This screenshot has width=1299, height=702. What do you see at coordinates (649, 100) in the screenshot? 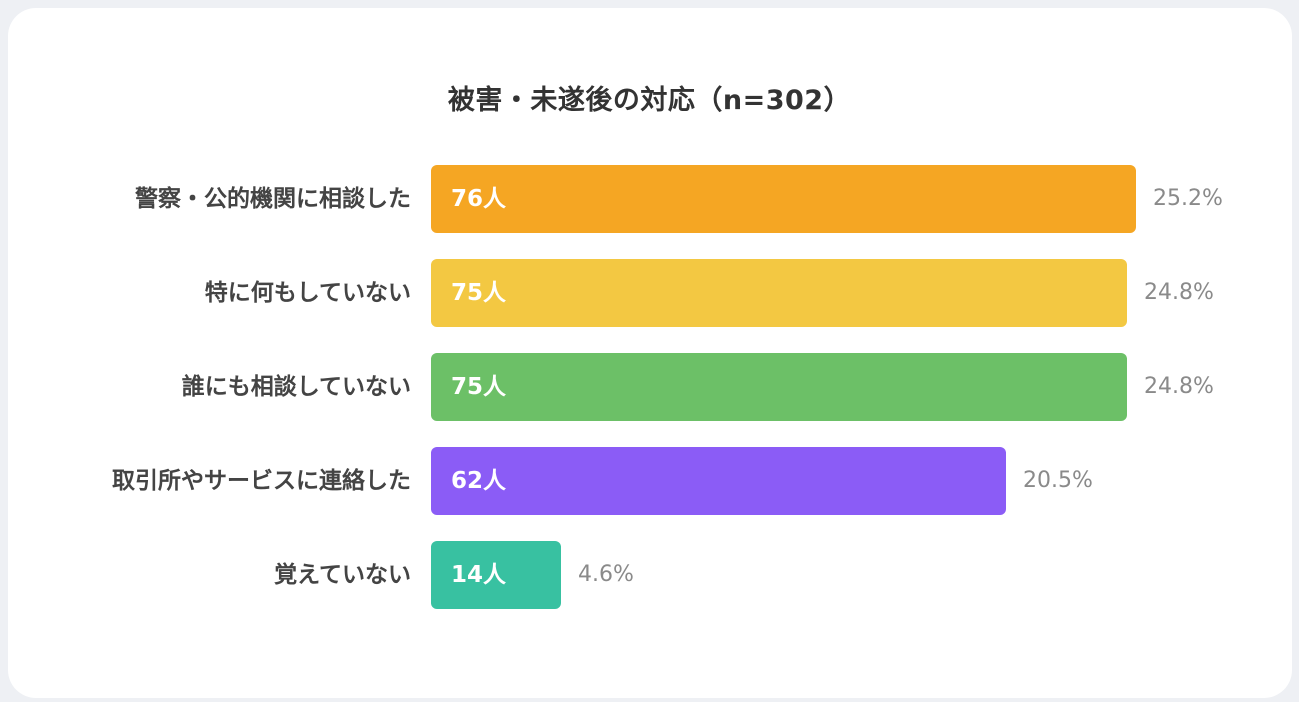
I see `chart-title: 被害・未遂後の対応（n=302）` at bounding box center [649, 100].